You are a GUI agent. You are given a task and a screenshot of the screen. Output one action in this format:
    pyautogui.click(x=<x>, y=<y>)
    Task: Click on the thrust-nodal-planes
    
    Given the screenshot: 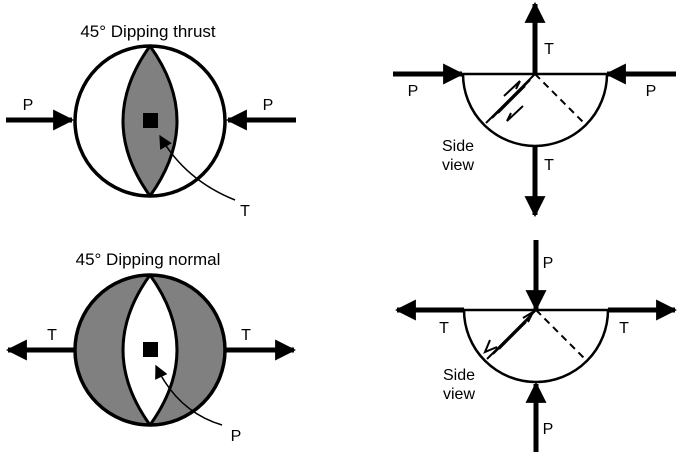 What is the action you would take?
    pyautogui.click(x=150, y=121)
    